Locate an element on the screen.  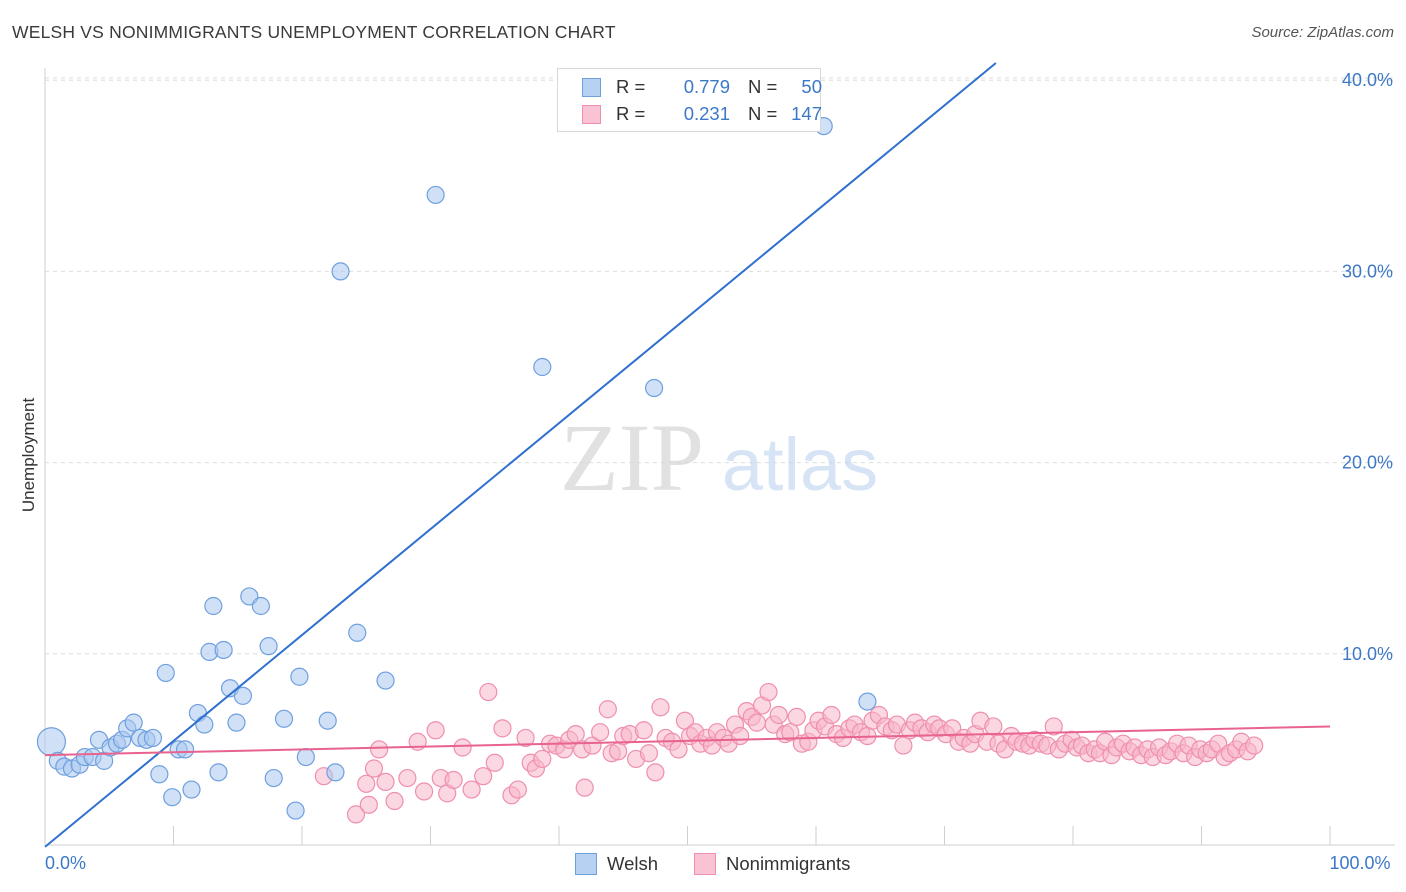
x-tick-label: 0.0% is located at coordinates (65, 863).